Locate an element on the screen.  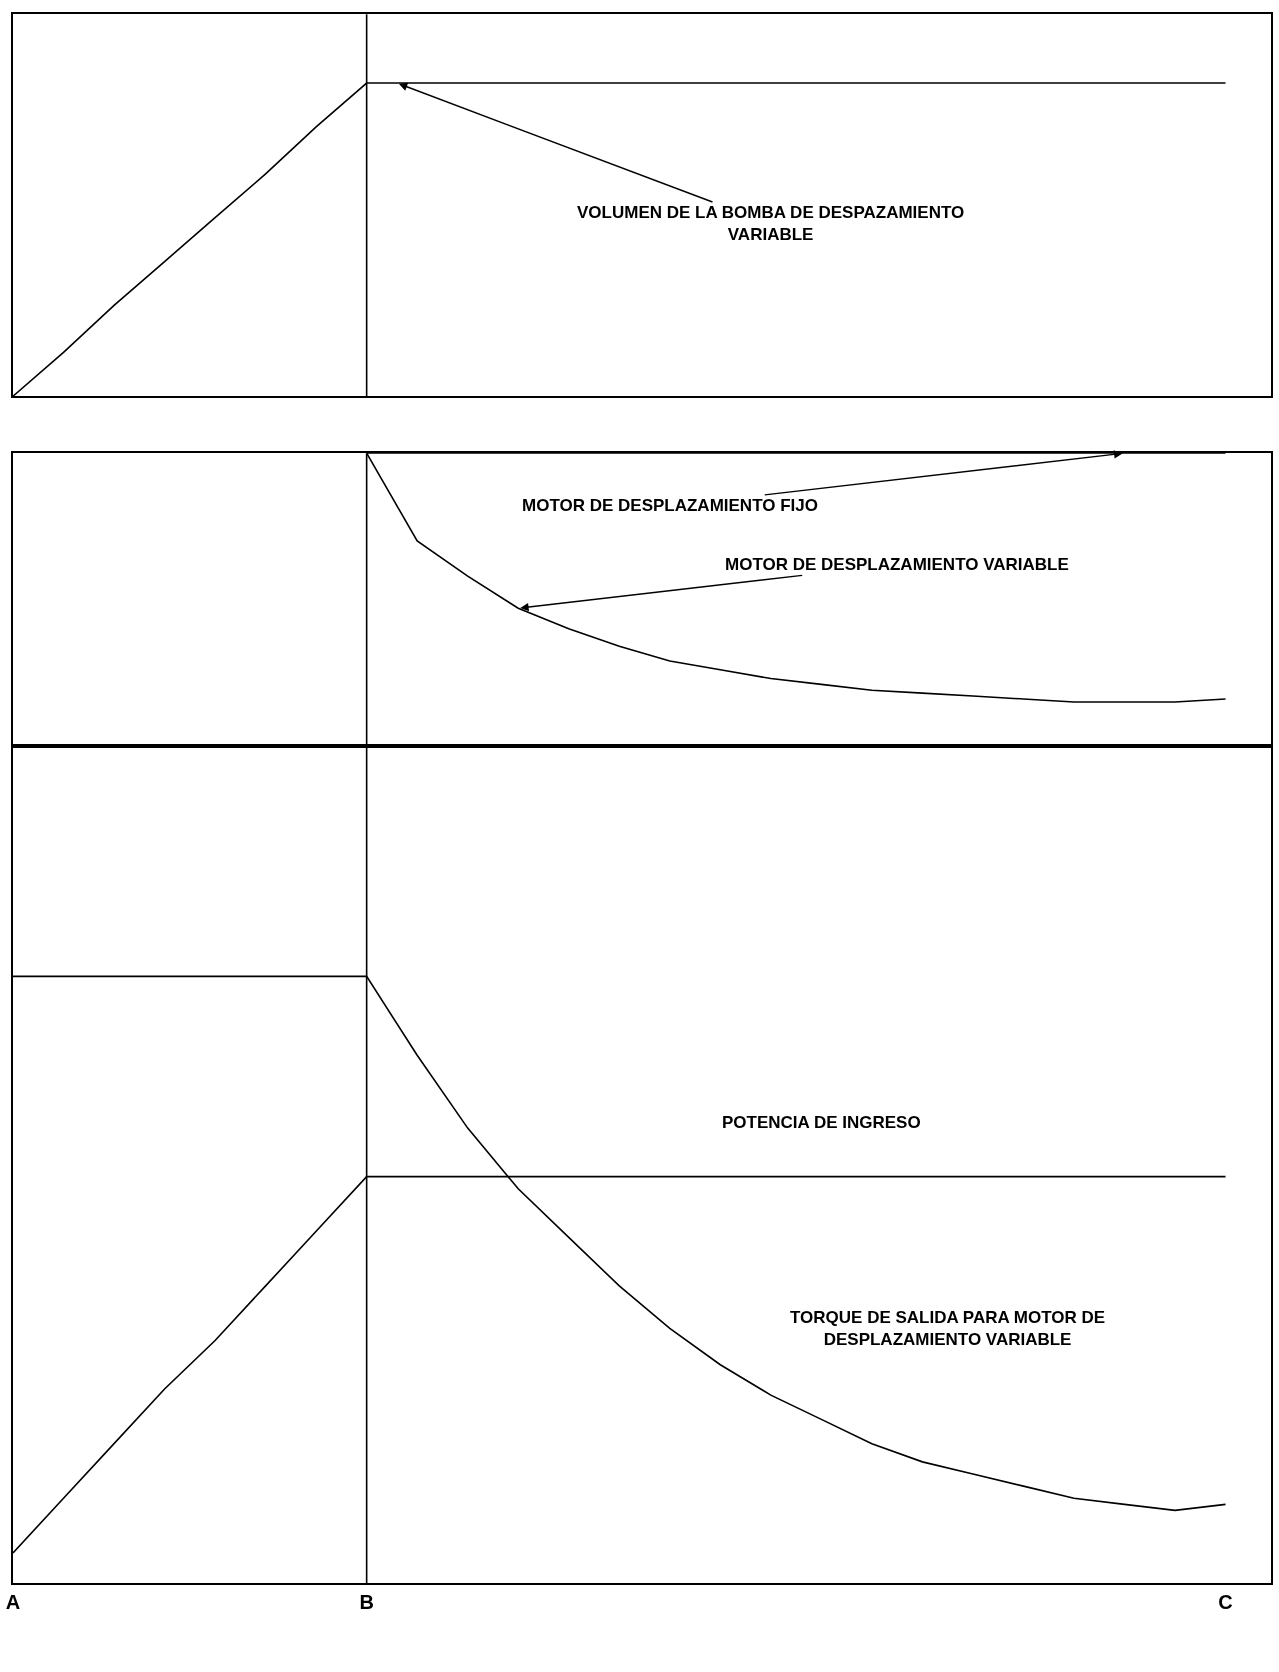
text: POTENCIA DE INGRESO is located at coordinates (821, 1122).